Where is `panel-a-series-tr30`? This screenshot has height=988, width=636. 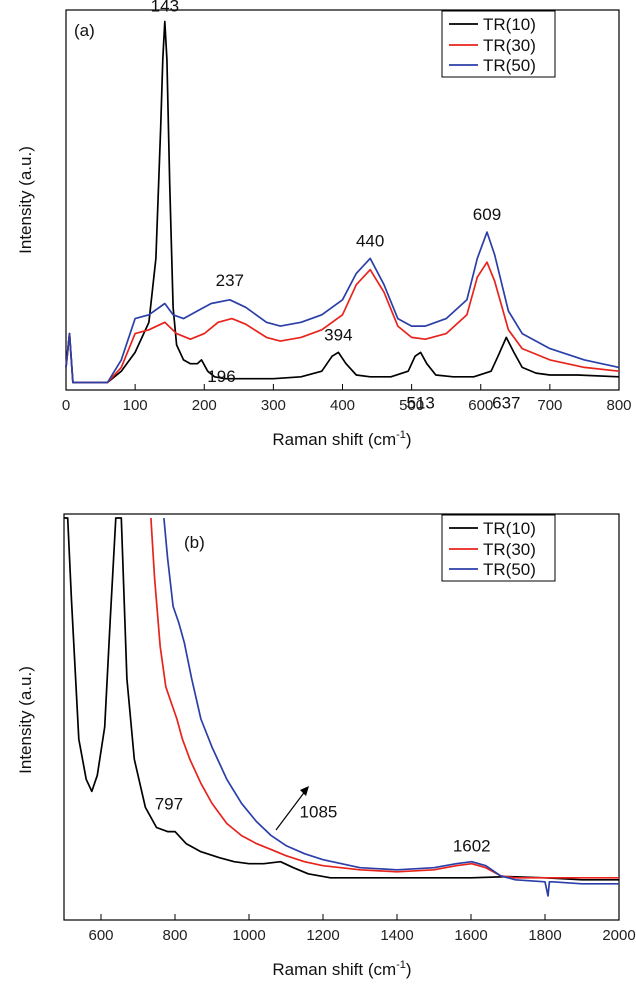 panel-a-series-tr30 is located at coordinates (342, 322).